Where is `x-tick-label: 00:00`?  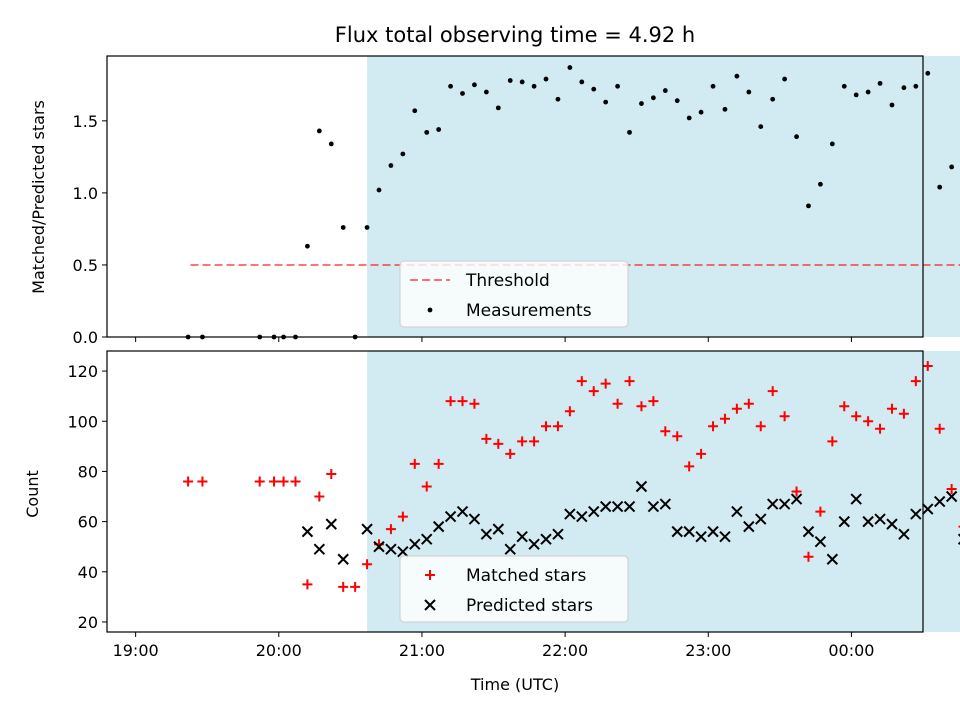
x-tick-label: 00:00 is located at coordinates (851, 650).